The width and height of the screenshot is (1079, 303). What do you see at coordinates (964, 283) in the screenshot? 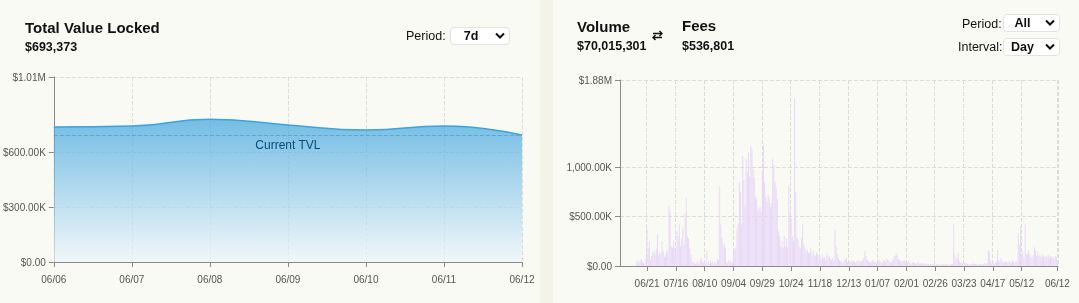
I see `x-tick-label: 03/23` at bounding box center [964, 283].